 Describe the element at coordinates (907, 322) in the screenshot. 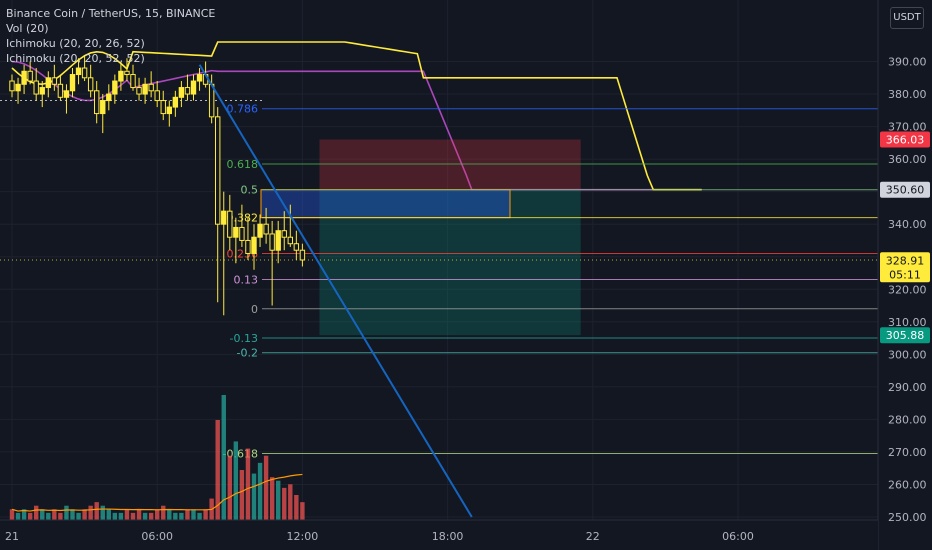

I see `price-tick-label: 310.00` at that location.